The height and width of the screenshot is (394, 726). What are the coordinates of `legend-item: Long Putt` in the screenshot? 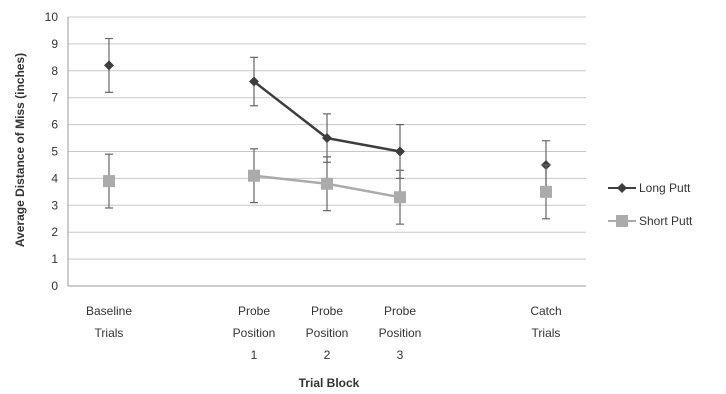 It's located at (649, 188).